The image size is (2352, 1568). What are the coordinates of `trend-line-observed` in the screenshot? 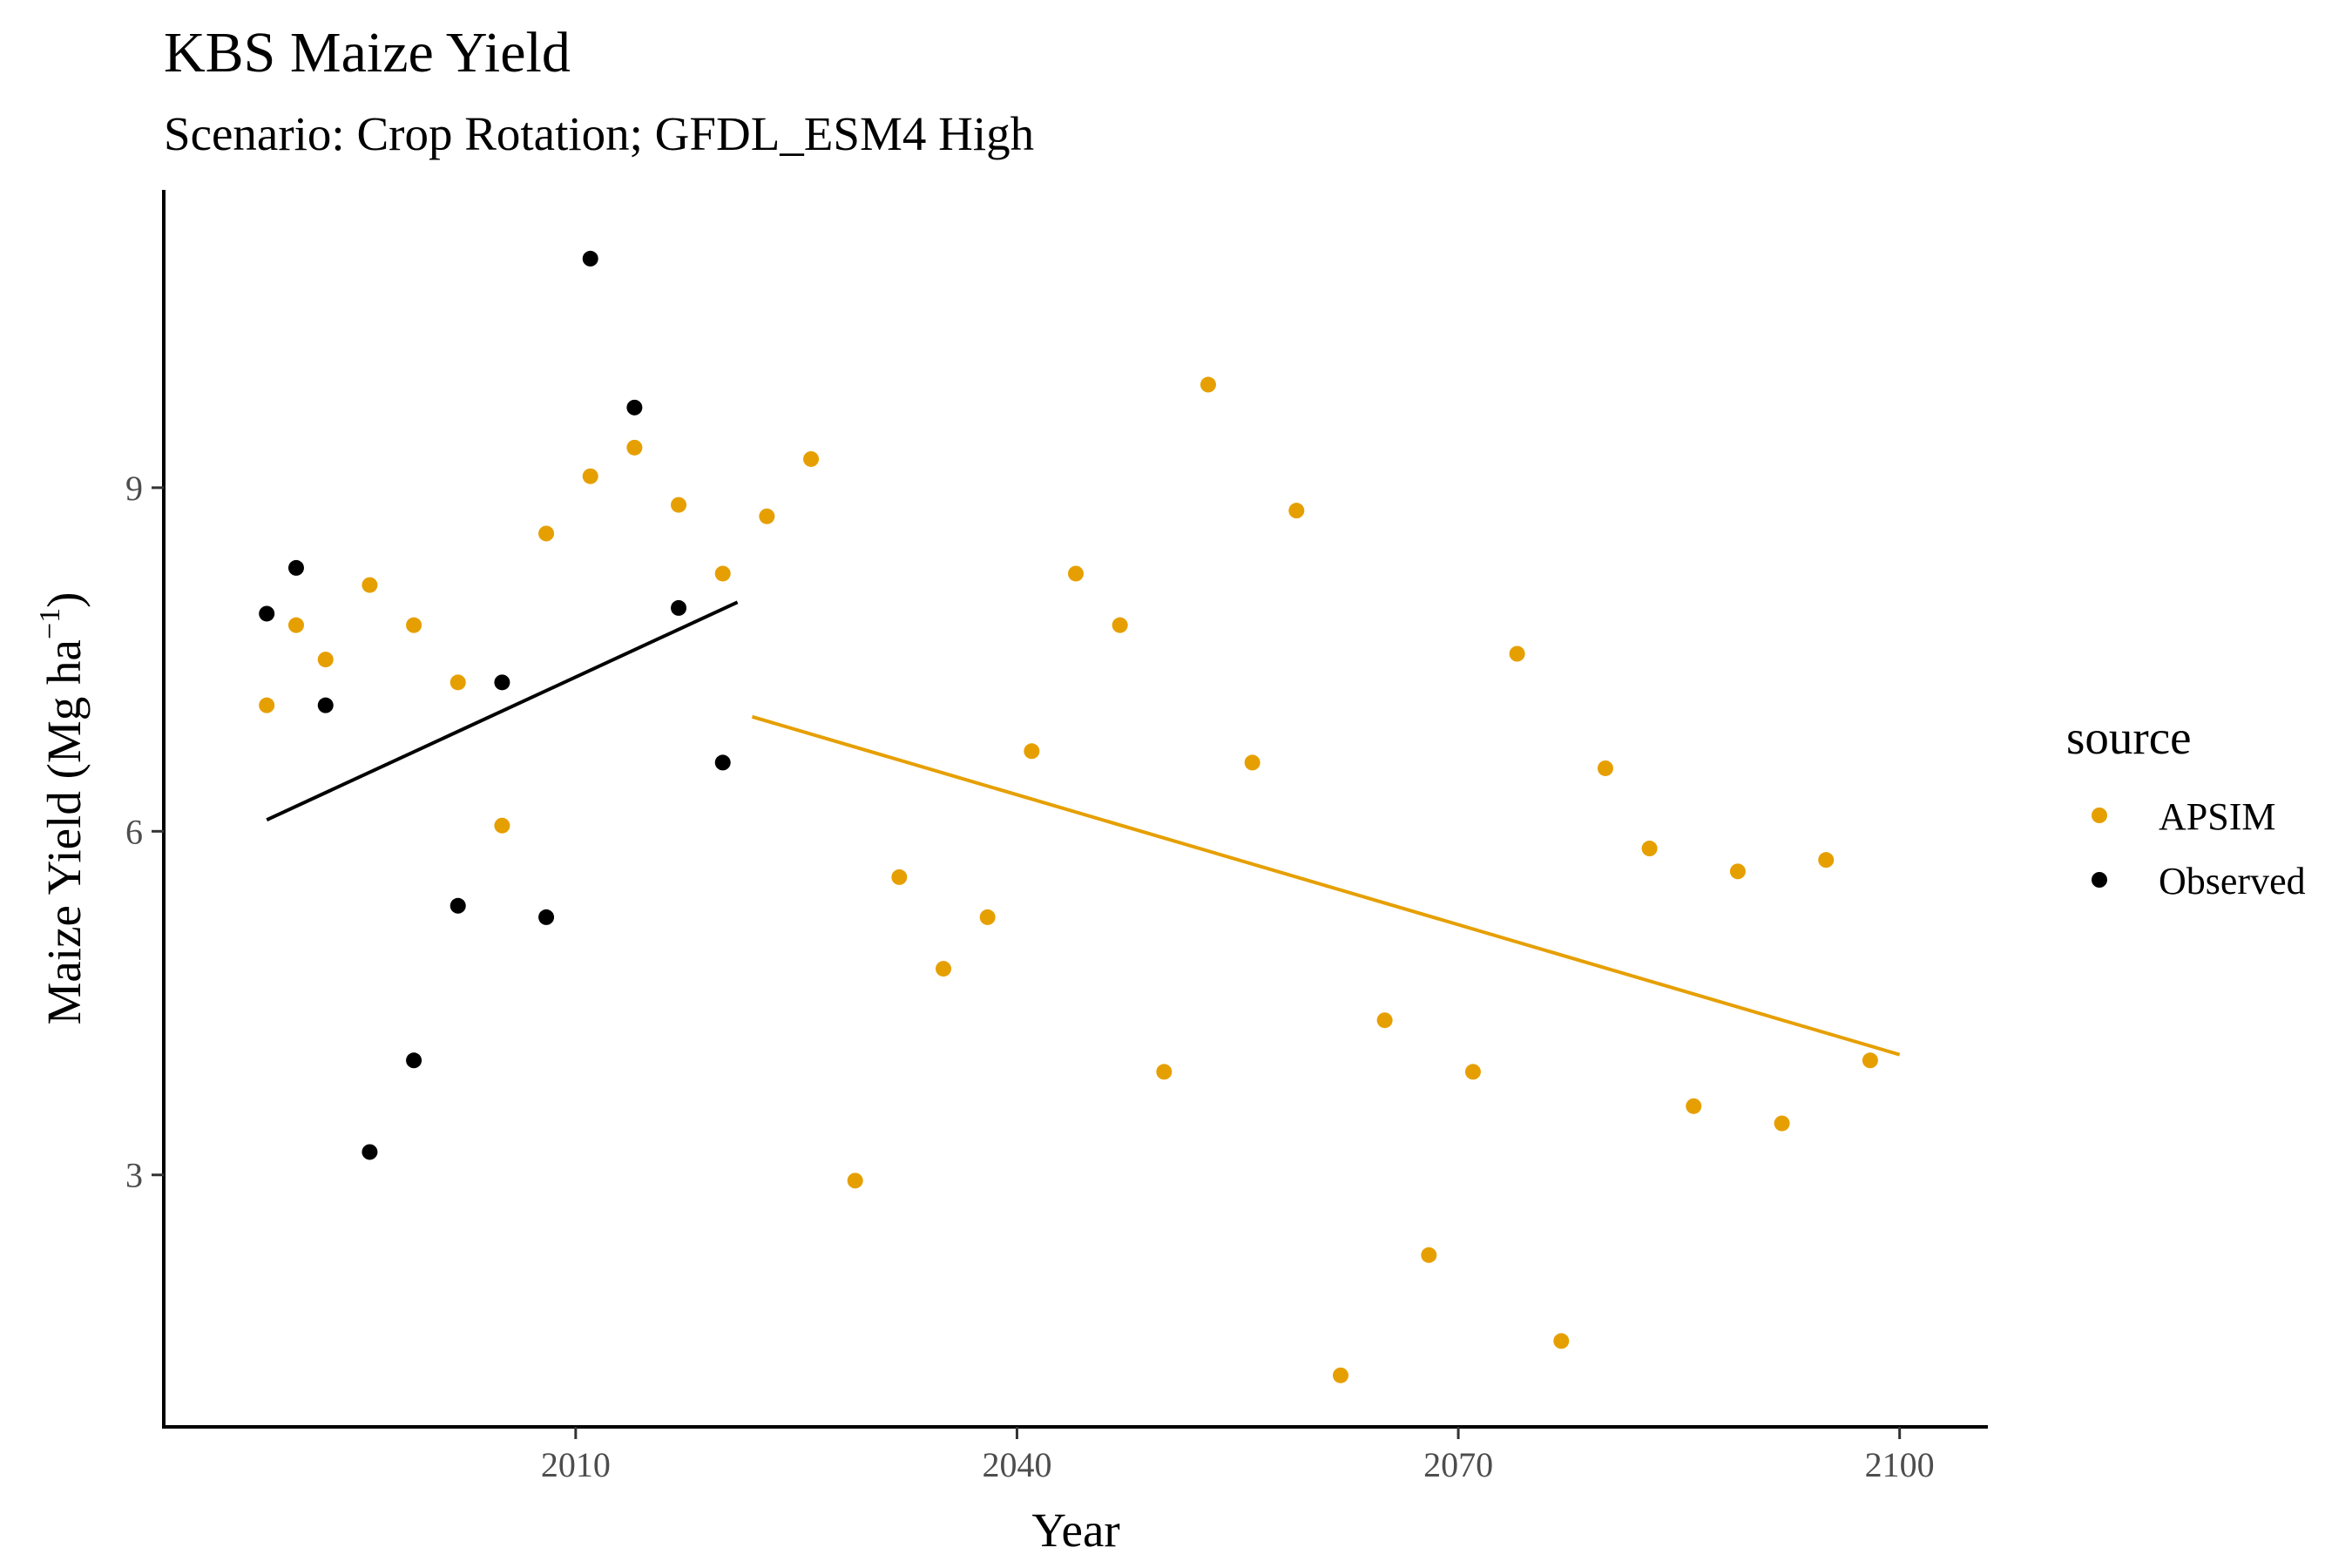 It's located at (502, 710).